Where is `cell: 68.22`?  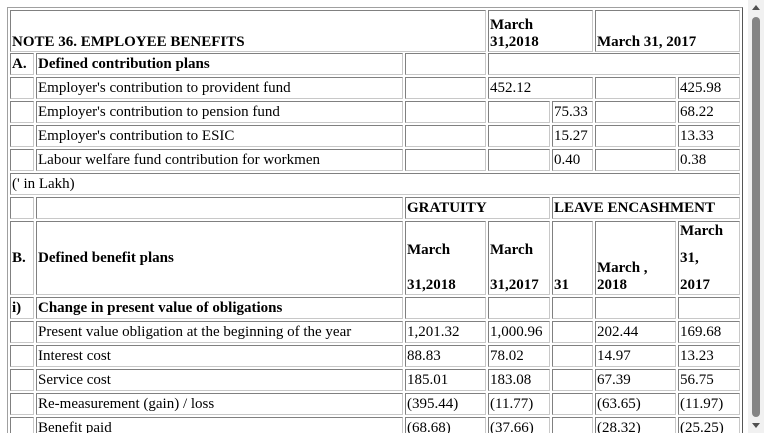
cell: 68.22 is located at coordinates (709, 112).